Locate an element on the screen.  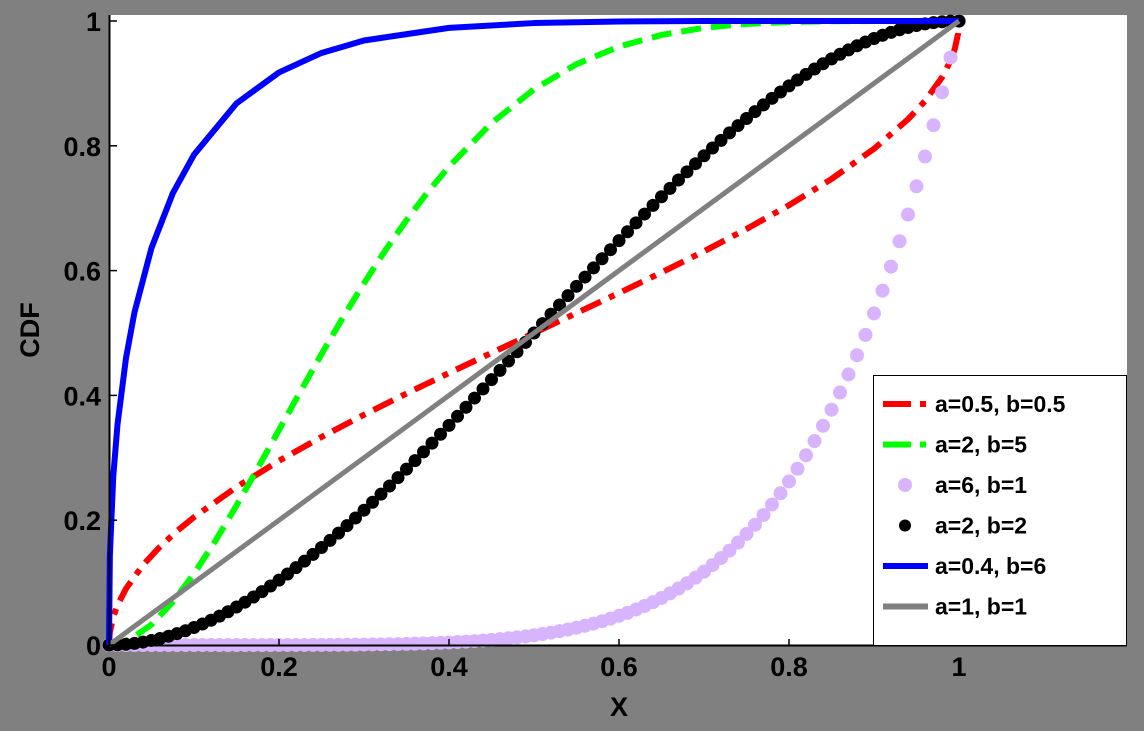
x-tick-label: 1 is located at coordinates (958, 667).